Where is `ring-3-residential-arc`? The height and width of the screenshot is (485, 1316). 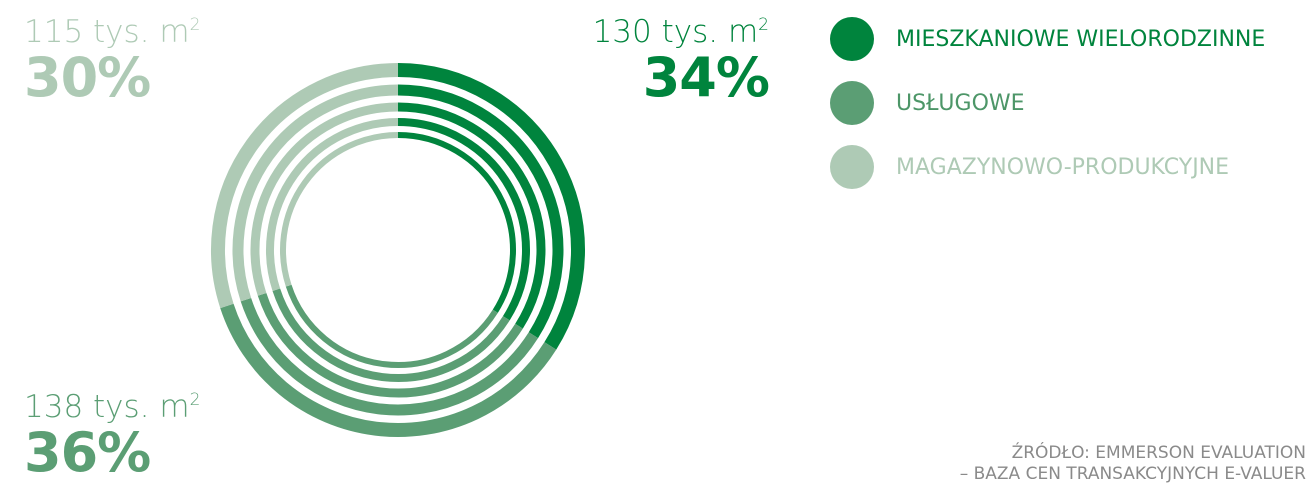
ring-3-residential-arc is located at coordinates (471, 215).